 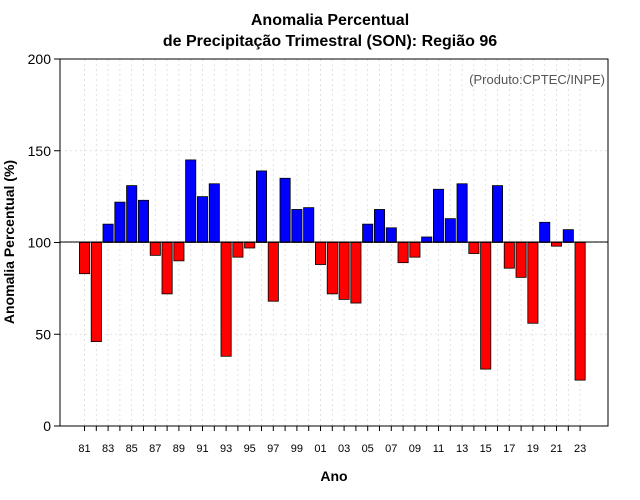 What do you see at coordinates (556, 449) in the screenshot?
I see `x-tick-label-21: 21` at bounding box center [556, 449].